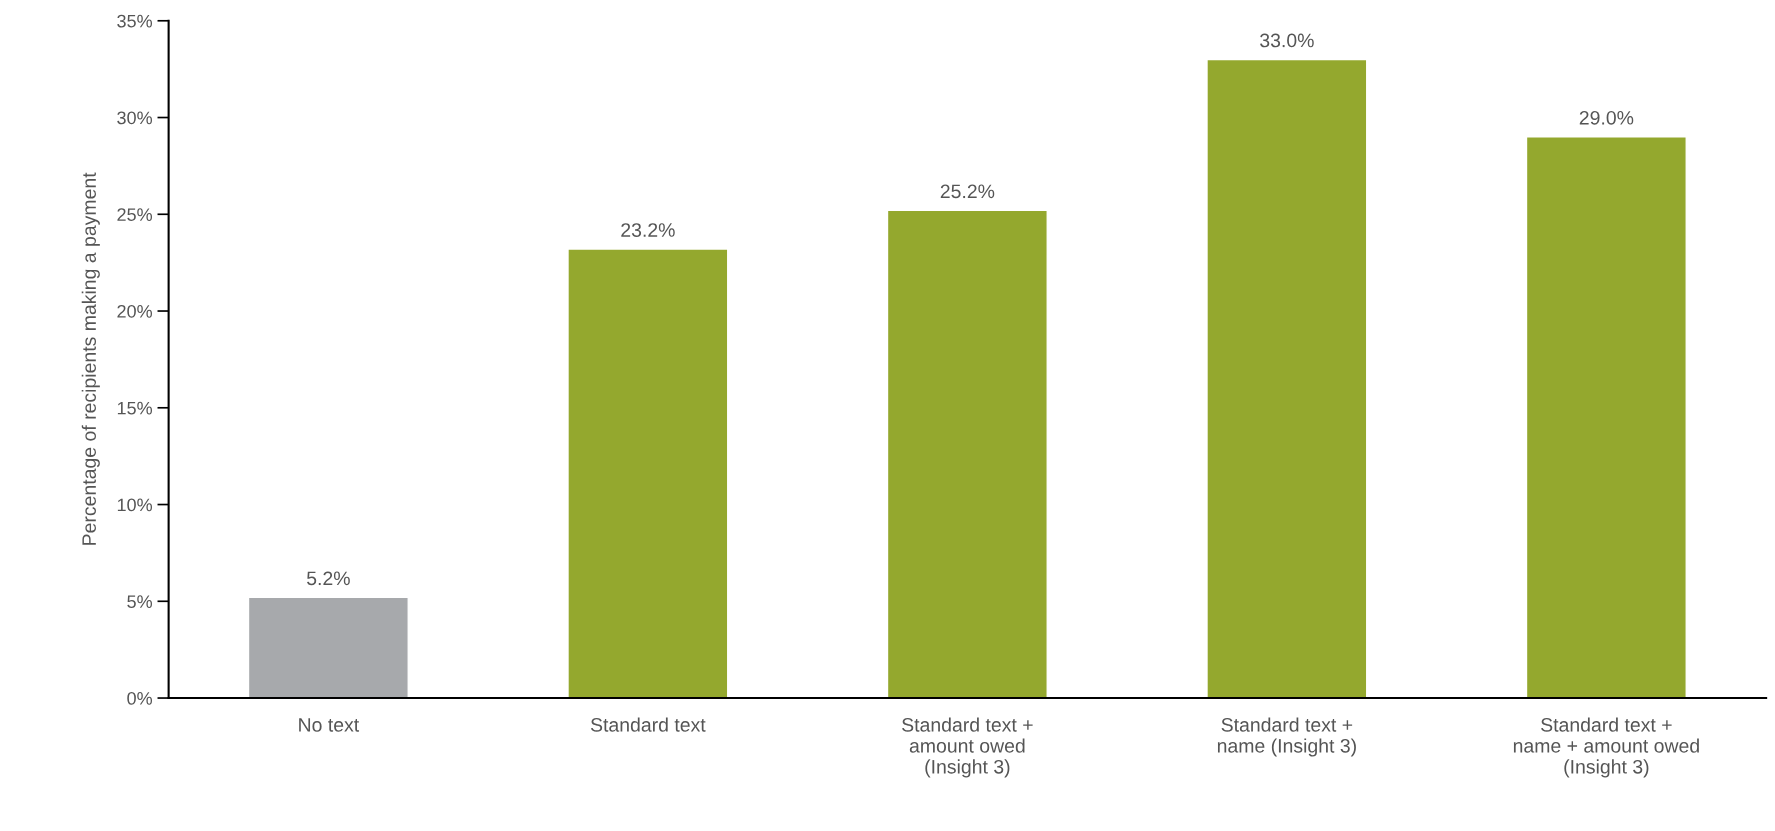  I want to click on y-tick-label: 20%, so click(135, 311).